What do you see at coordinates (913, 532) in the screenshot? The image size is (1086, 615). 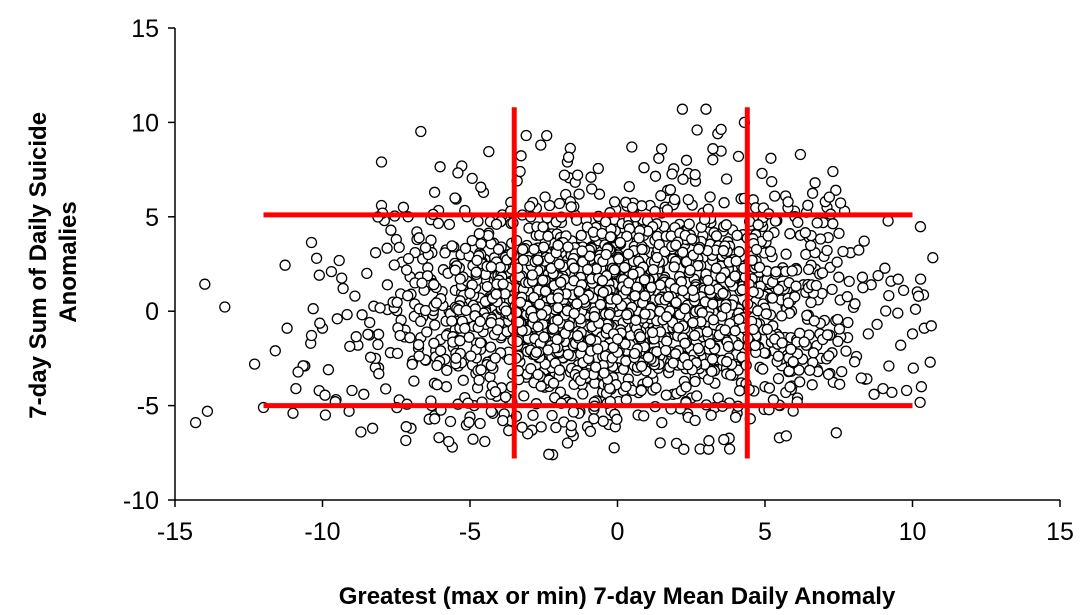 I see `x-tick-label: 10` at bounding box center [913, 532].